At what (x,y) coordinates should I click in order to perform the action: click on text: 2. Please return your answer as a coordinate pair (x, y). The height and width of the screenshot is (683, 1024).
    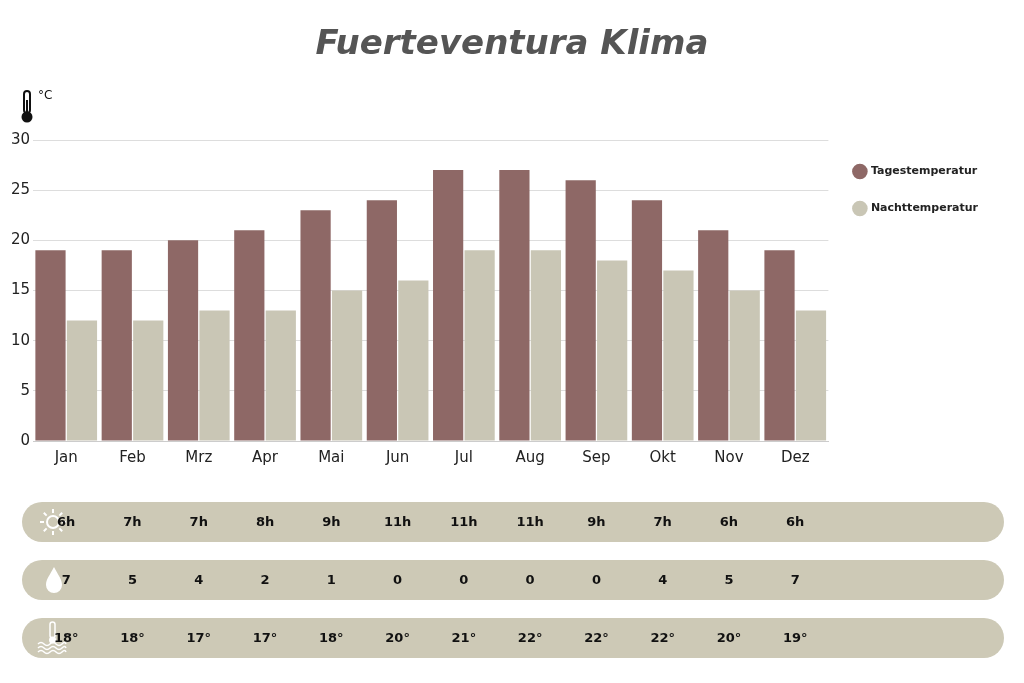
    Looking at the image, I should click on (265, 579).